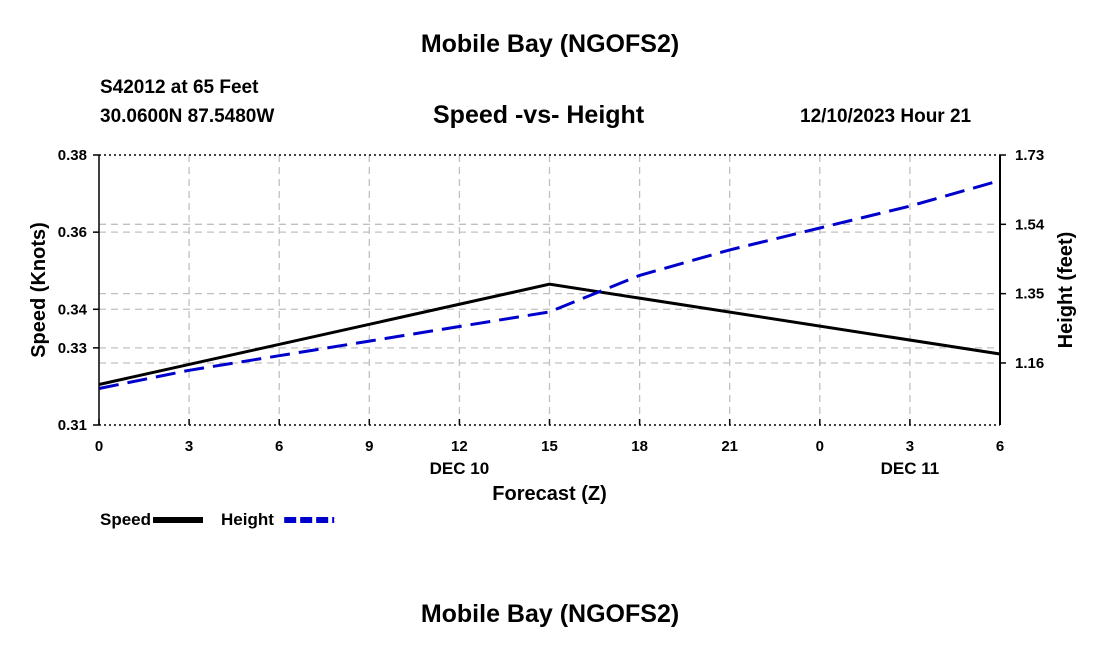  I want to click on y-axis-title: Speed (Knots), so click(39, 290).